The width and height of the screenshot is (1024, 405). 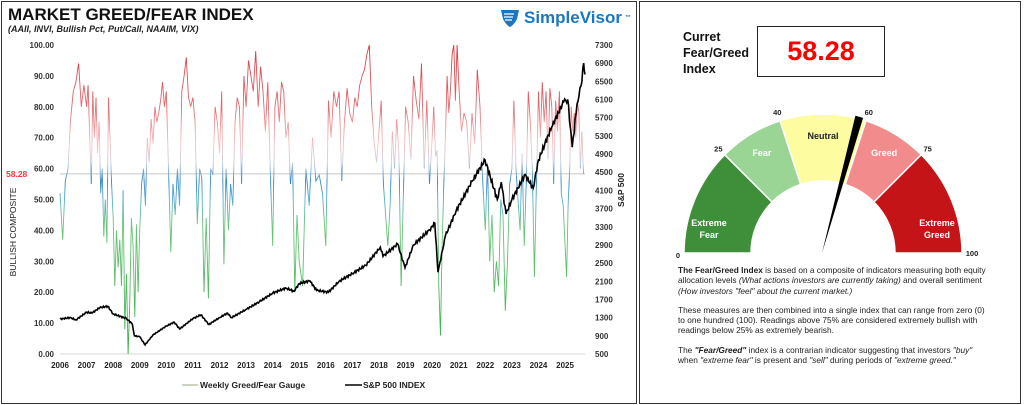 I want to click on left-axis-tick: 50.00, so click(x=44, y=200).